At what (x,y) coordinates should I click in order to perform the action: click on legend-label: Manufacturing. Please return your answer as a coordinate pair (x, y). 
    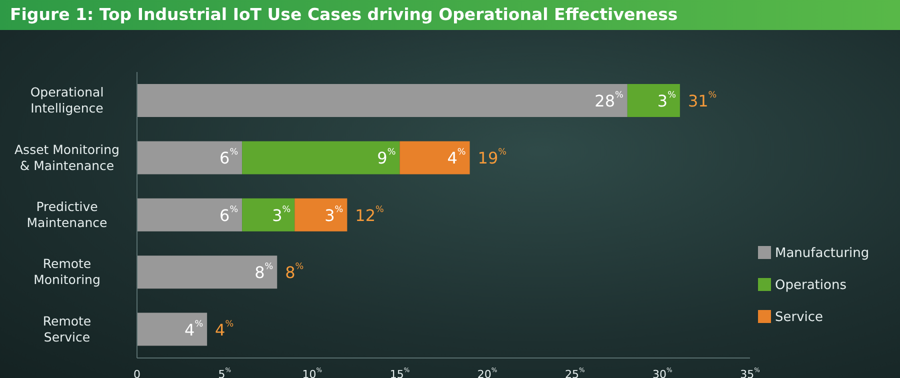
    Looking at the image, I should click on (822, 253).